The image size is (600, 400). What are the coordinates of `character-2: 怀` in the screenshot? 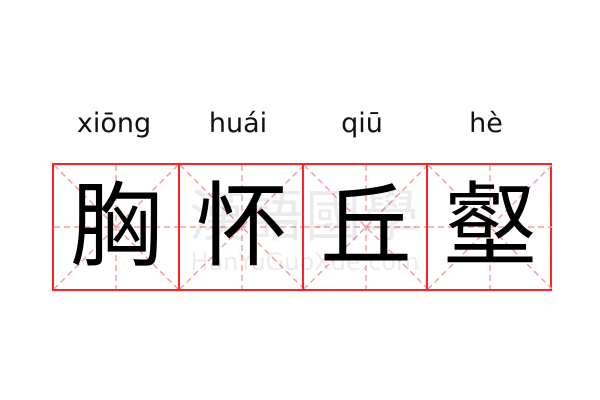 It's located at (241, 226).